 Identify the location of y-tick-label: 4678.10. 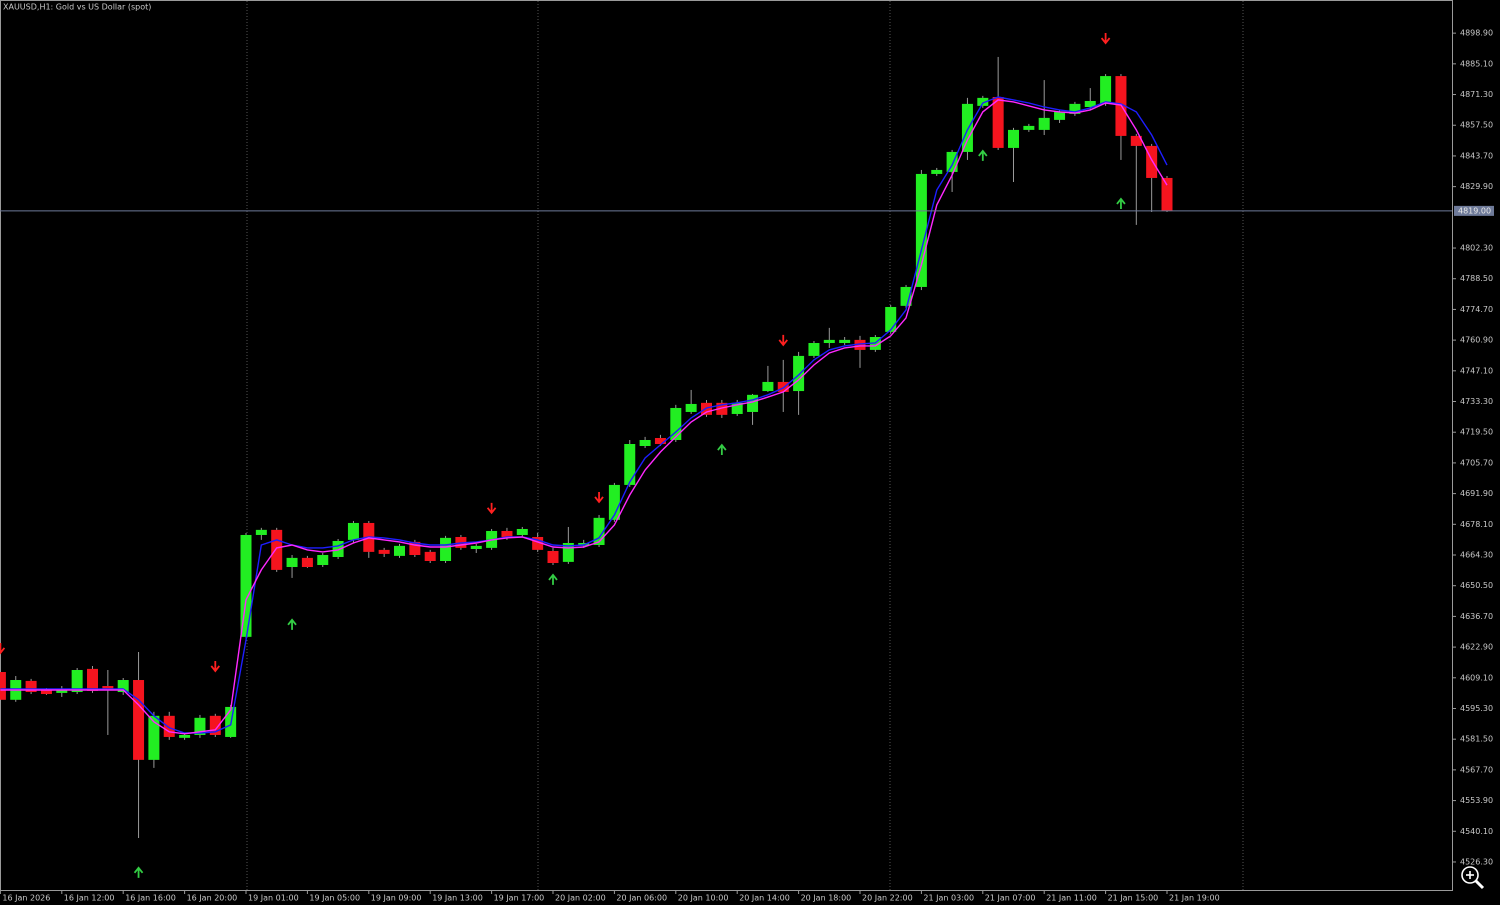
(1476, 524).